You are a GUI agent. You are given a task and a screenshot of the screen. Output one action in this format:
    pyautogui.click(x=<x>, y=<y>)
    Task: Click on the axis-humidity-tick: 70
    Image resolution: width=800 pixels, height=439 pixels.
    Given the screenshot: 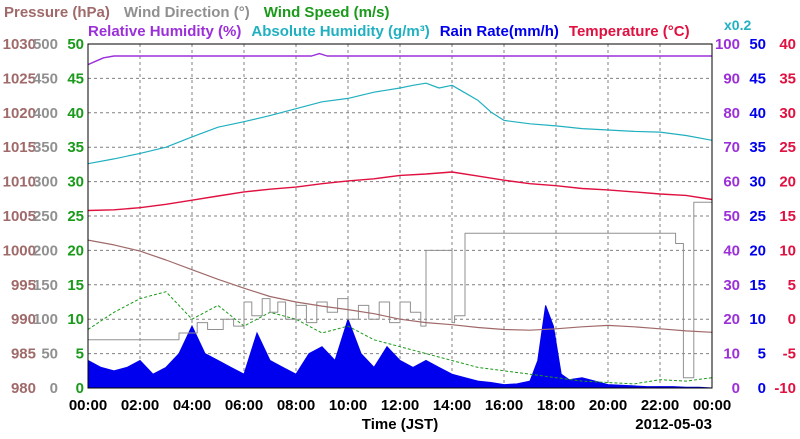 What is the action you would take?
    pyautogui.click(x=731, y=147)
    